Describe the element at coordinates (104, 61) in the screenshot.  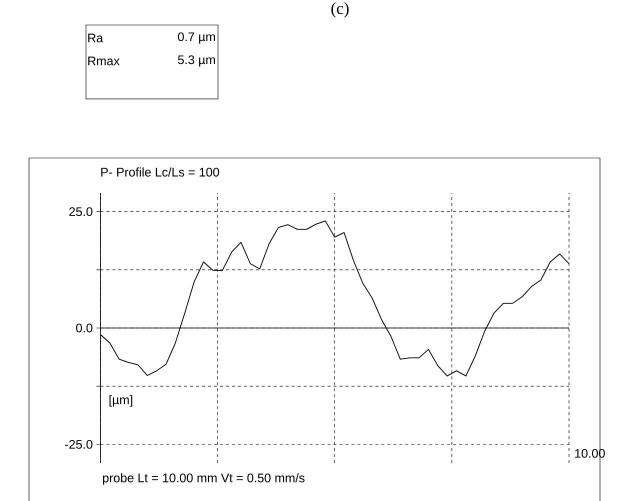
I see `text: Rmax` at that location.